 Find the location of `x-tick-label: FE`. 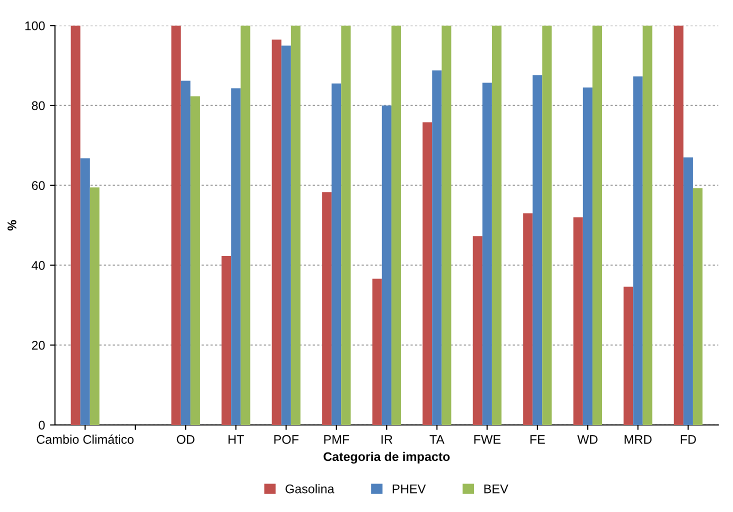

x-tick-label: FE is located at coordinates (537, 439).